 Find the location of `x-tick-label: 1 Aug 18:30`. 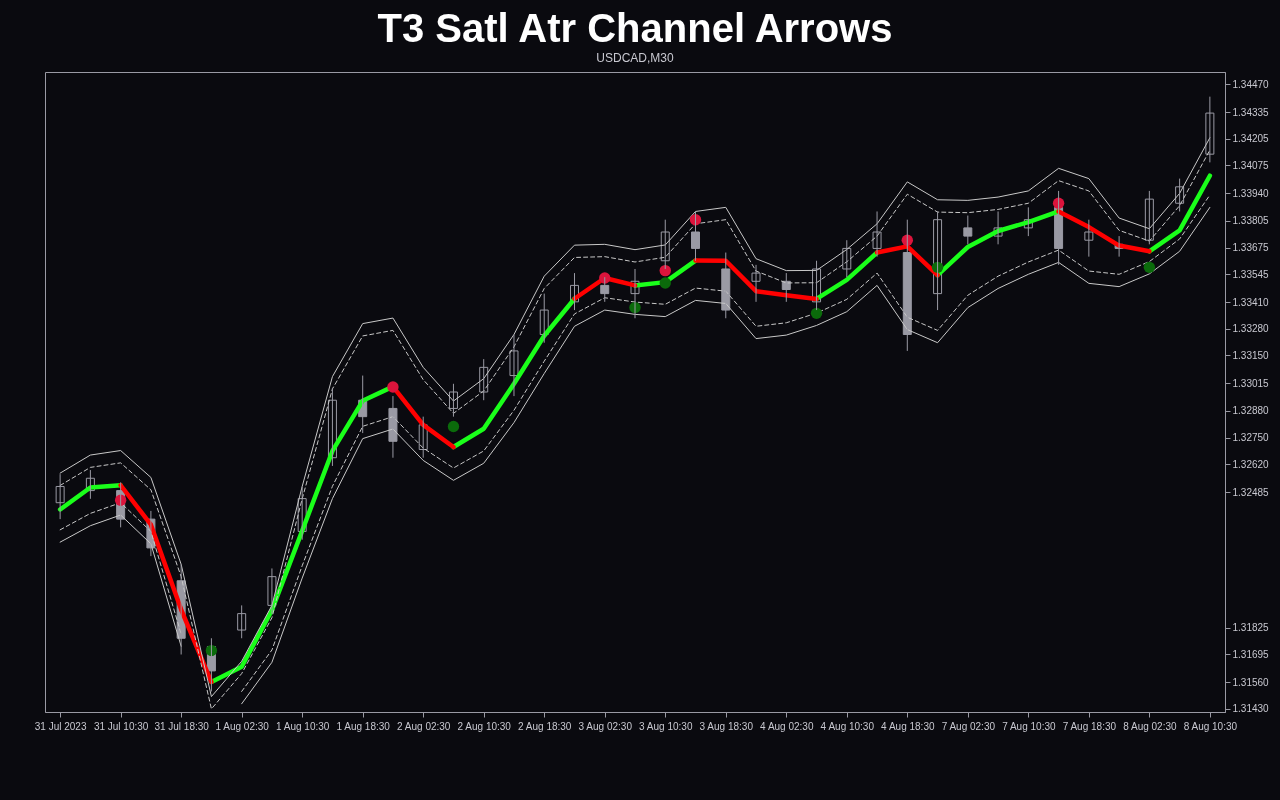

x-tick-label: 1 Aug 18:30 is located at coordinates (363, 726).